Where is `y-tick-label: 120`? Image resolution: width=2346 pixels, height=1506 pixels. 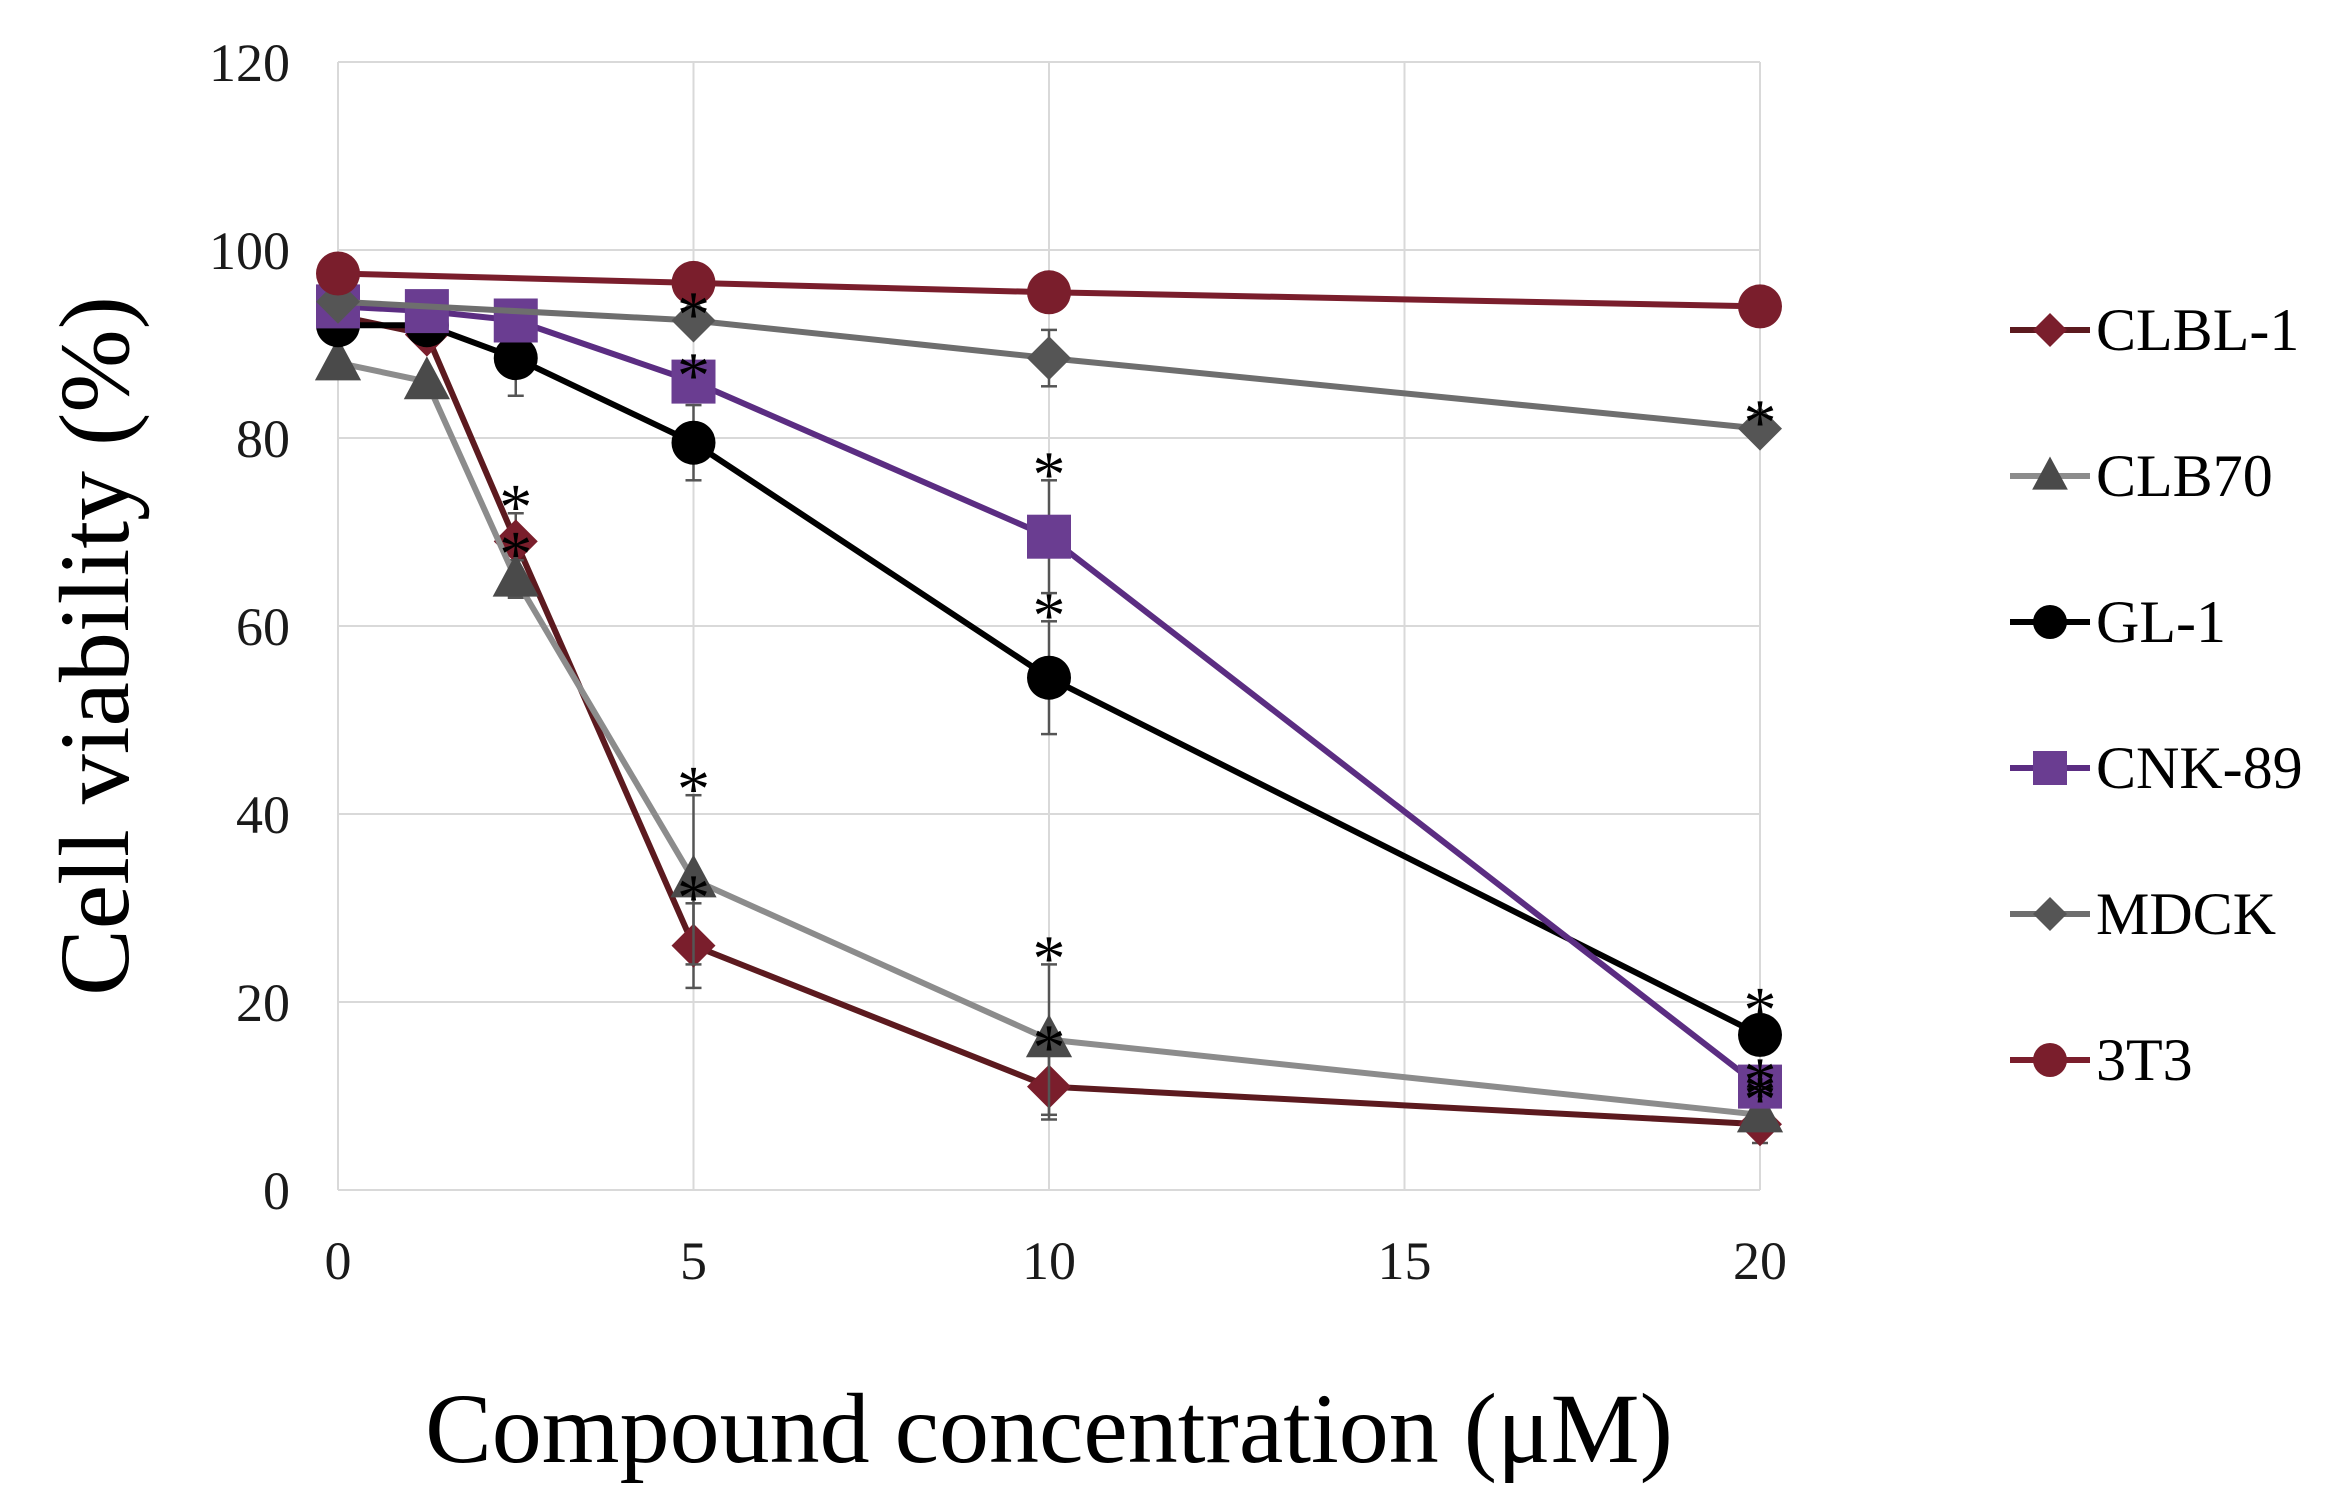
y-tick-label: 120 is located at coordinates (249, 63).